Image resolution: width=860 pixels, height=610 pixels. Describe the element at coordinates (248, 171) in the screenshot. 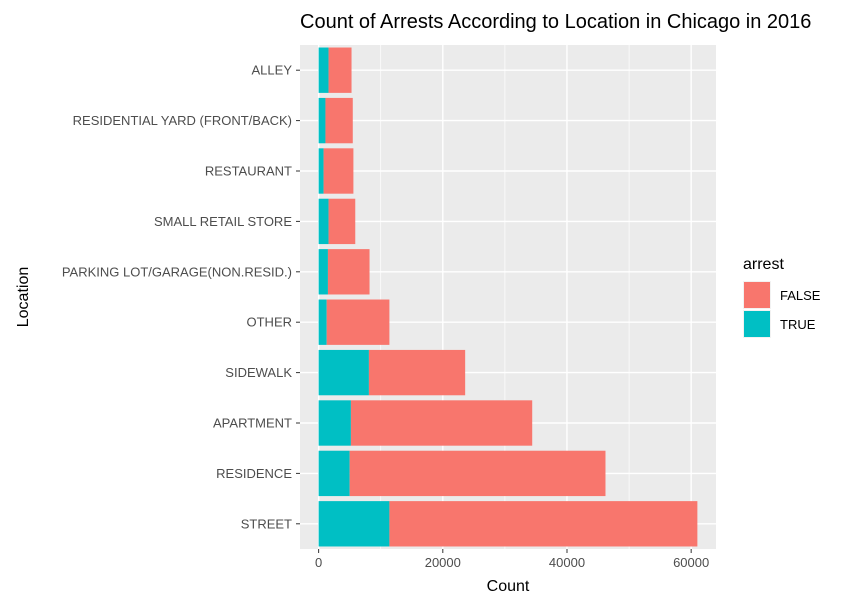

I see `y-tick-label: RESTAURANT` at that location.